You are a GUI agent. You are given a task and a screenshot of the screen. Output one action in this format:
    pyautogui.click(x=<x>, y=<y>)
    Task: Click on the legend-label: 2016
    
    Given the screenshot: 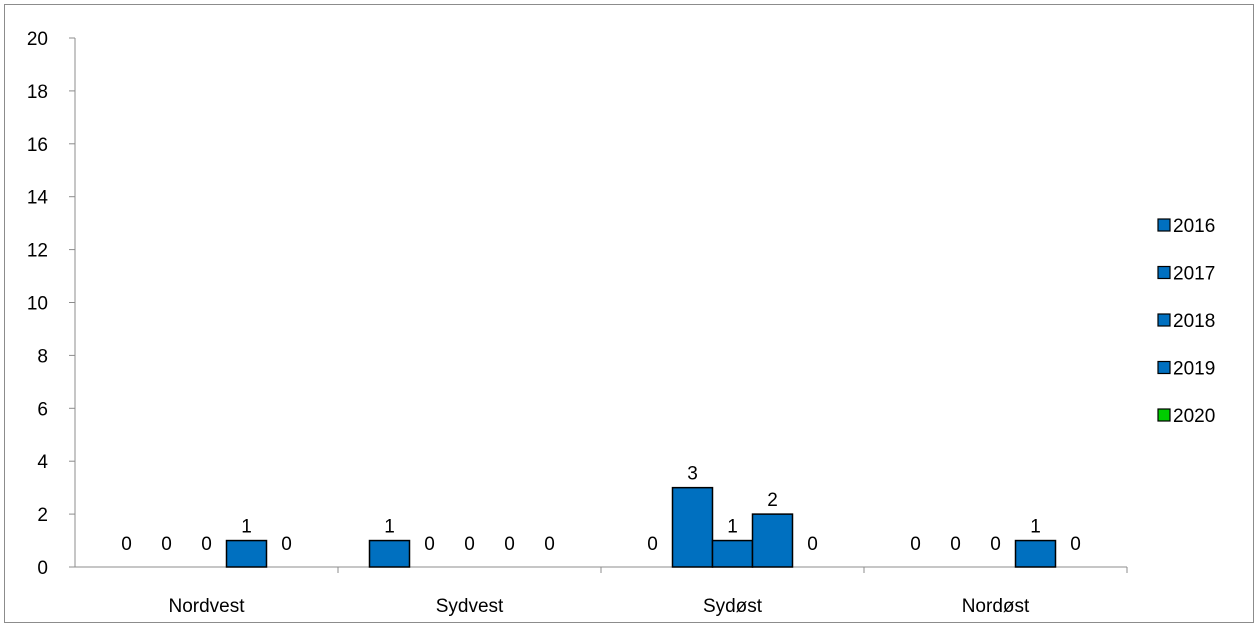 What is the action you would take?
    pyautogui.click(x=1194, y=226)
    